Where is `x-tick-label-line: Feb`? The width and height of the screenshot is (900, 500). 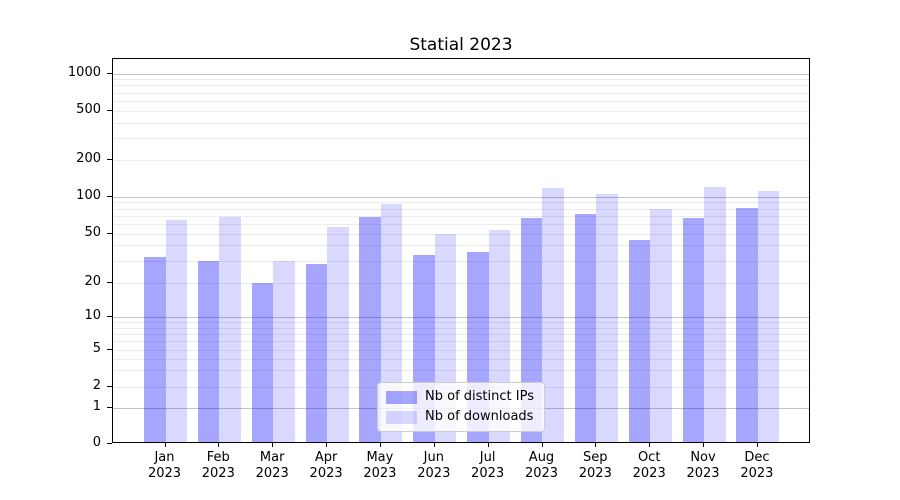
x-tick-label-line: Feb is located at coordinates (218, 457).